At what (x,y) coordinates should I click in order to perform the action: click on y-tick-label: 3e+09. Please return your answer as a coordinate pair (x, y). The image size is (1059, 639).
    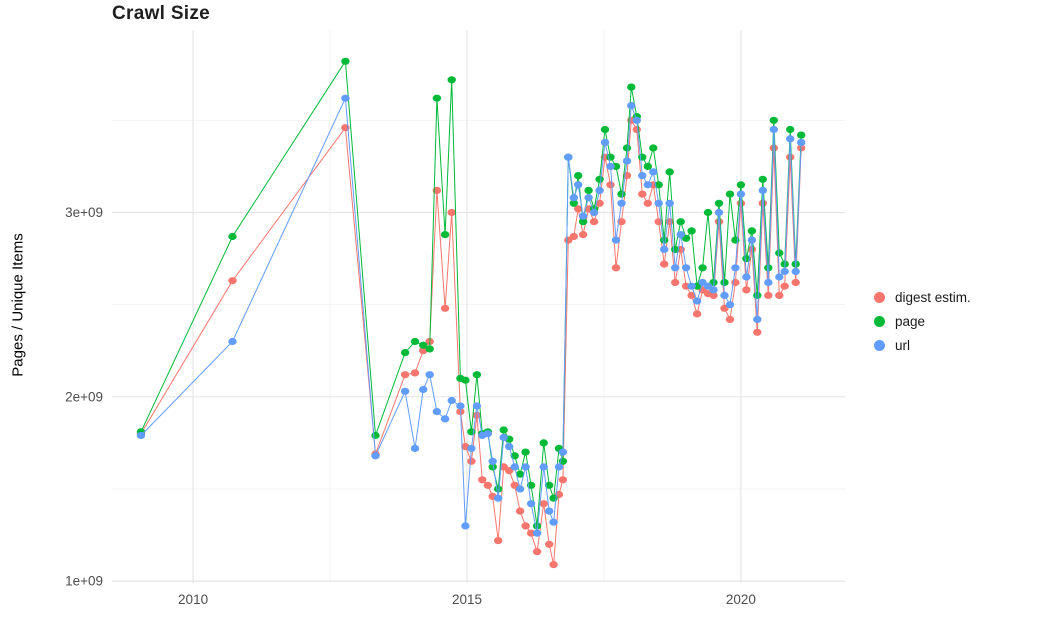
    Looking at the image, I should click on (84, 212).